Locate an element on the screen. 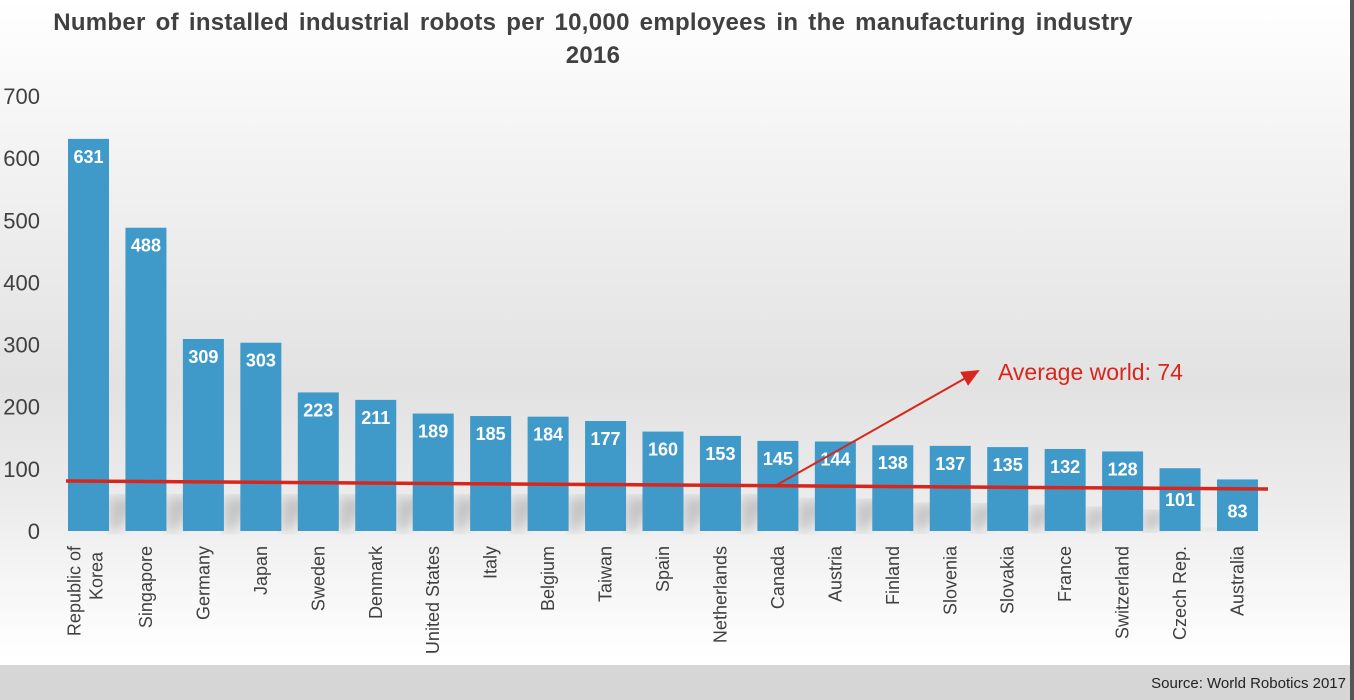 This screenshot has height=700, width=1354. bar-germany is located at coordinates (203, 434).